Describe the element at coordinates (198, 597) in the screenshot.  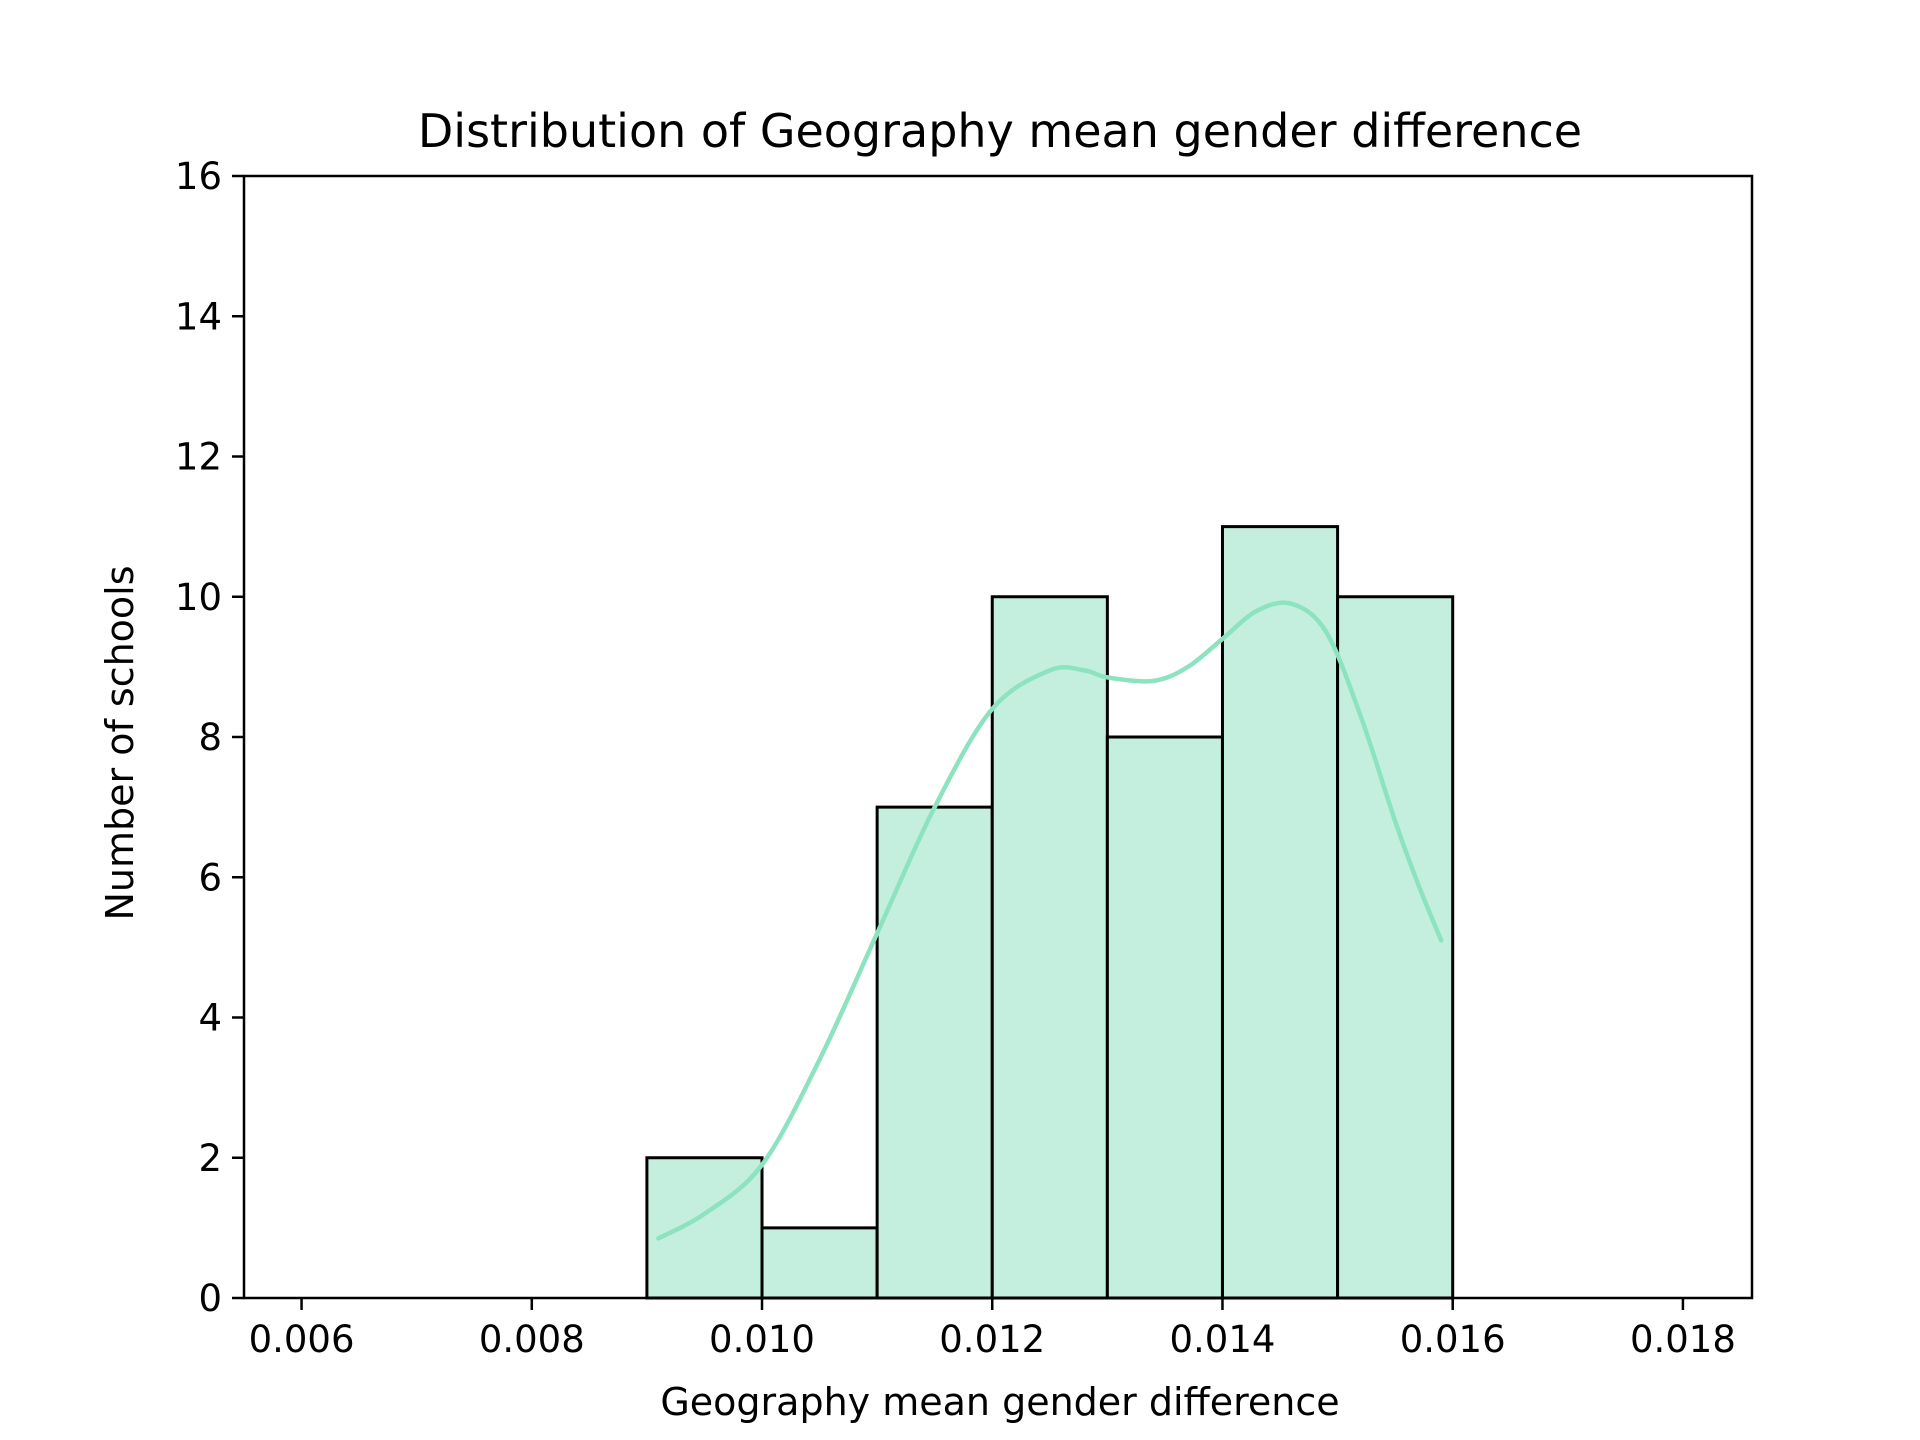
I see `y-tick-label-5: 10` at that location.